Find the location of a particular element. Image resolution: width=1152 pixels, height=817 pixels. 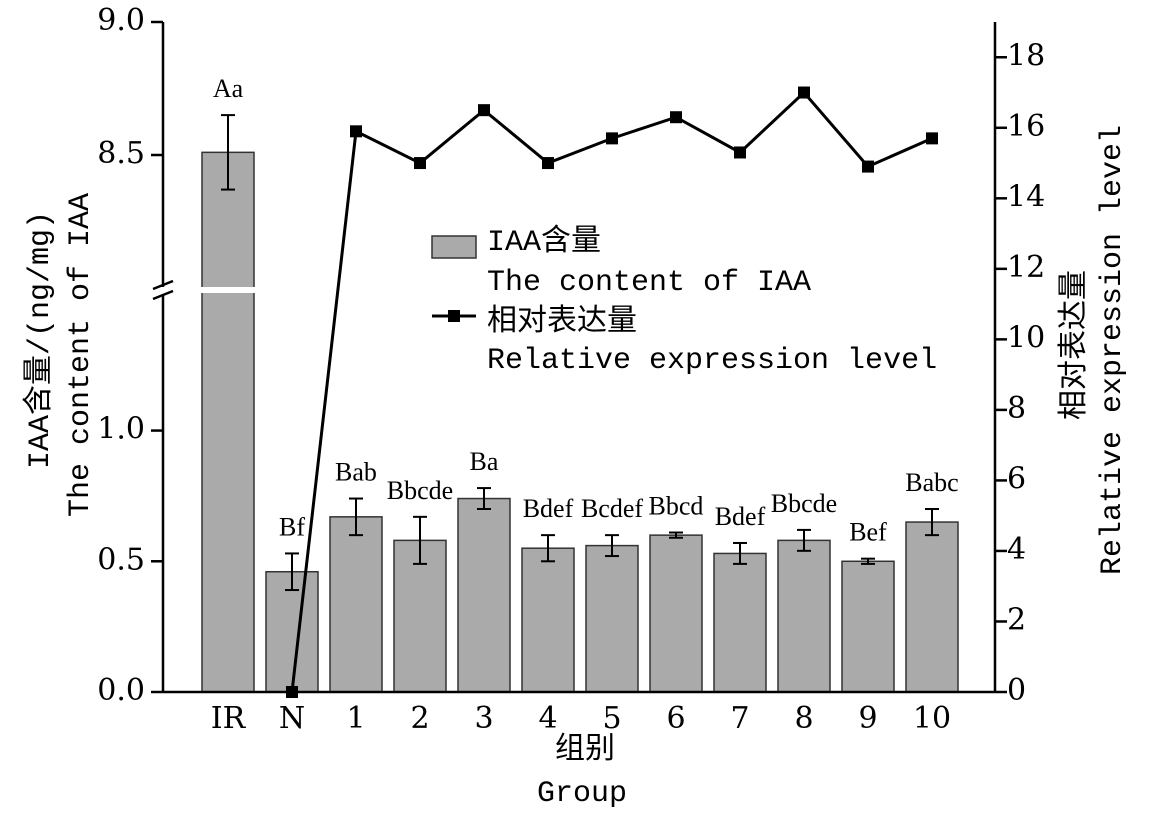

legend-label-en: The content of IAA is located at coordinates (649, 283).